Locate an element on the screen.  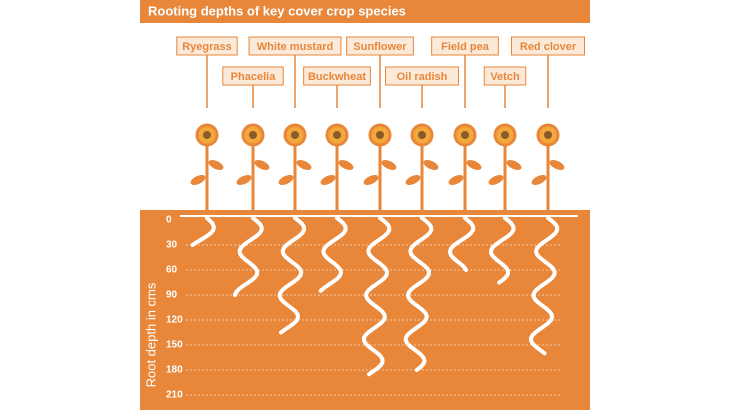
y-tick-label: 60 is located at coordinates (172, 270).